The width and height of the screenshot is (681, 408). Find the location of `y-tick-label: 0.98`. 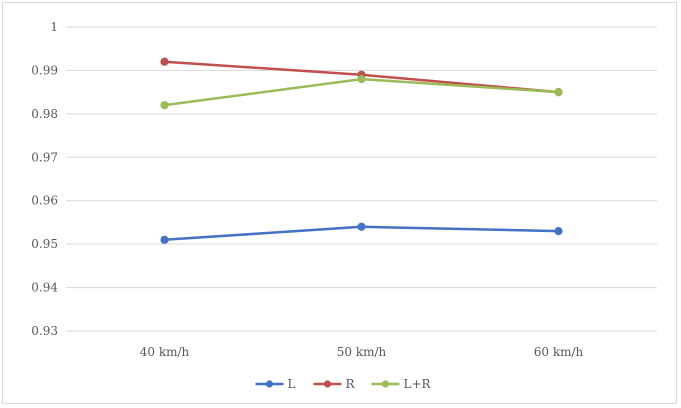

y-tick-label: 0.98 is located at coordinates (44, 114).